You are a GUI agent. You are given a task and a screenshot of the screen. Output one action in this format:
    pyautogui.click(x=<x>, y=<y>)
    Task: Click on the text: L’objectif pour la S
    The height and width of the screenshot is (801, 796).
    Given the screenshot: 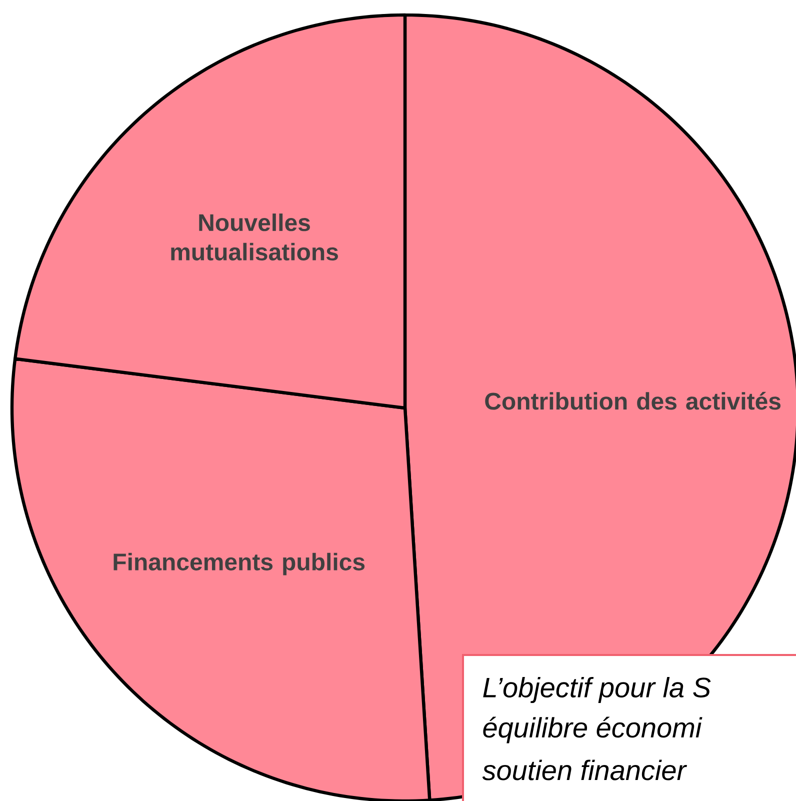 What is the action you would take?
    pyautogui.click(x=597, y=690)
    